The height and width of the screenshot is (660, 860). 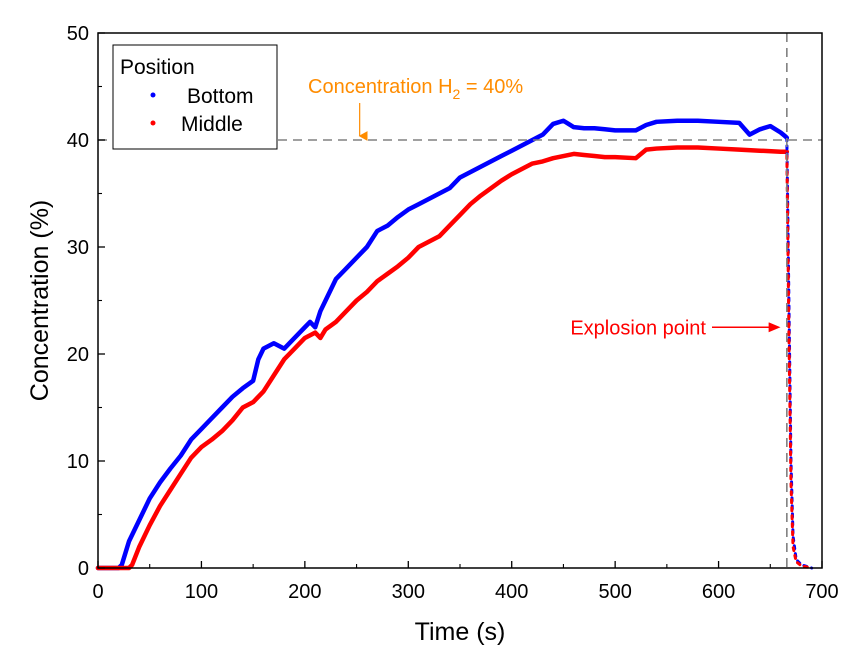 I want to click on x-tick-label: 100, so click(x=201, y=592).